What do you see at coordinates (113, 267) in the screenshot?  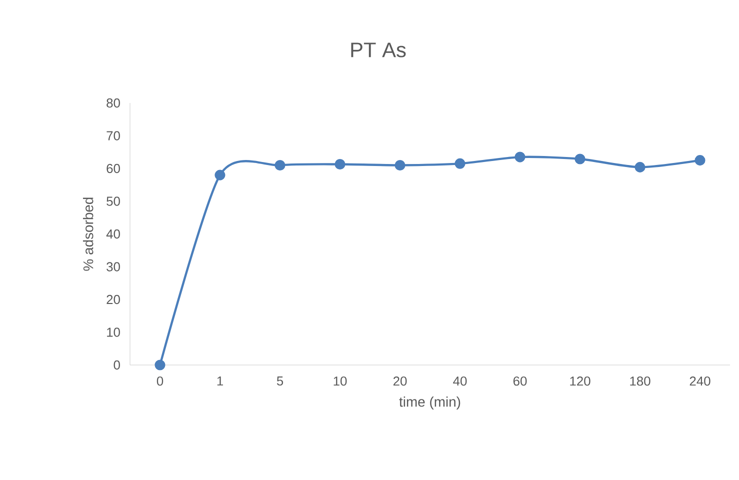 I see `y-tick-label: 30` at bounding box center [113, 267].